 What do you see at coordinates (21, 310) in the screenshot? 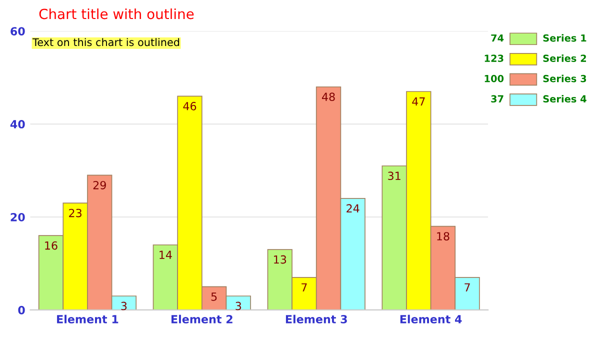
I see `y-tick-label: 0` at bounding box center [21, 310].